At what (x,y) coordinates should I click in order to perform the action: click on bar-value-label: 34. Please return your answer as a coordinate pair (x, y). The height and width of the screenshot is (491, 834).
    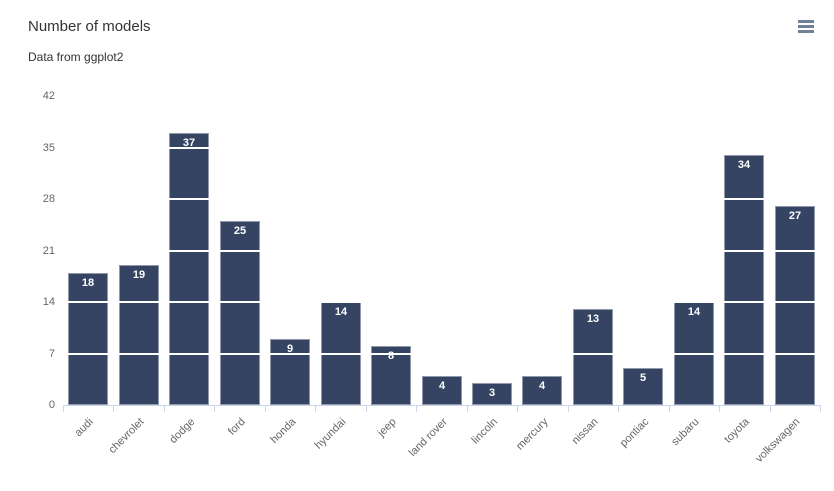
    Looking at the image, I should click on (744, 165).